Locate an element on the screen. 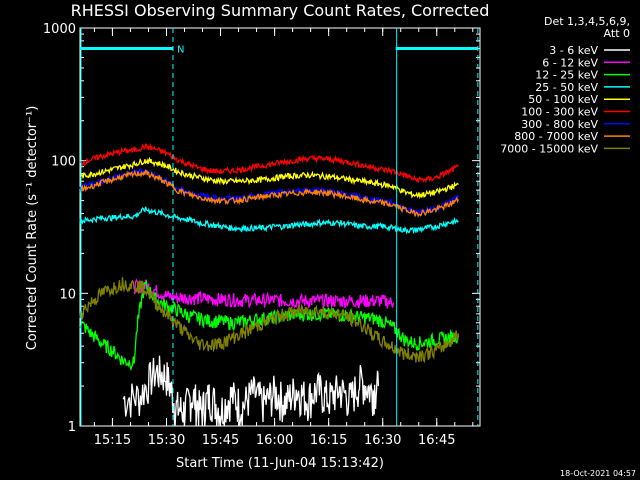  x-tick-labels: 15:15 15:30 15:45 16:00 16:15 16:30 16:45 is located at coordinates (275, 440).